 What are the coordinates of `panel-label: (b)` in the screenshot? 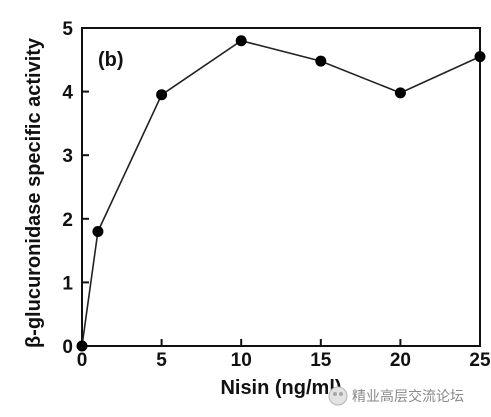 It's located at (111, 60).